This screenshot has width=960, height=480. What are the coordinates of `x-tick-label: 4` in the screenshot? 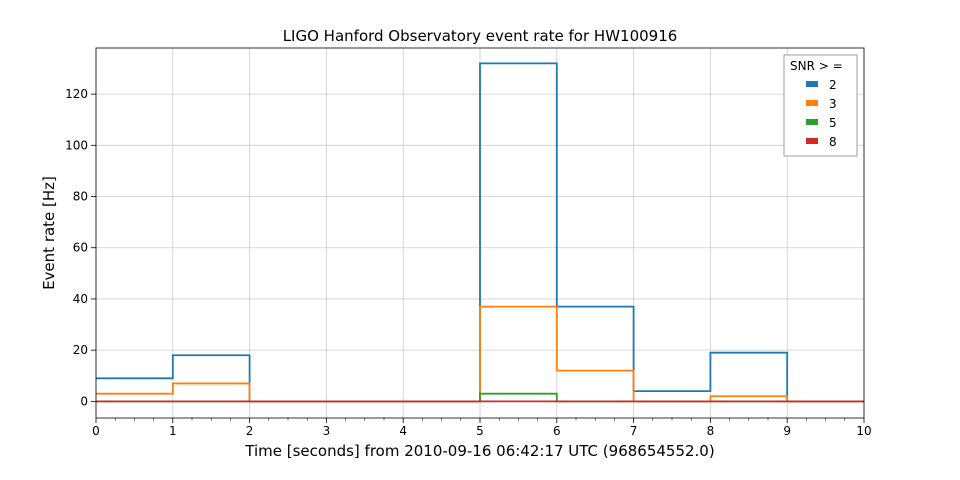 It's located at (403, 431).